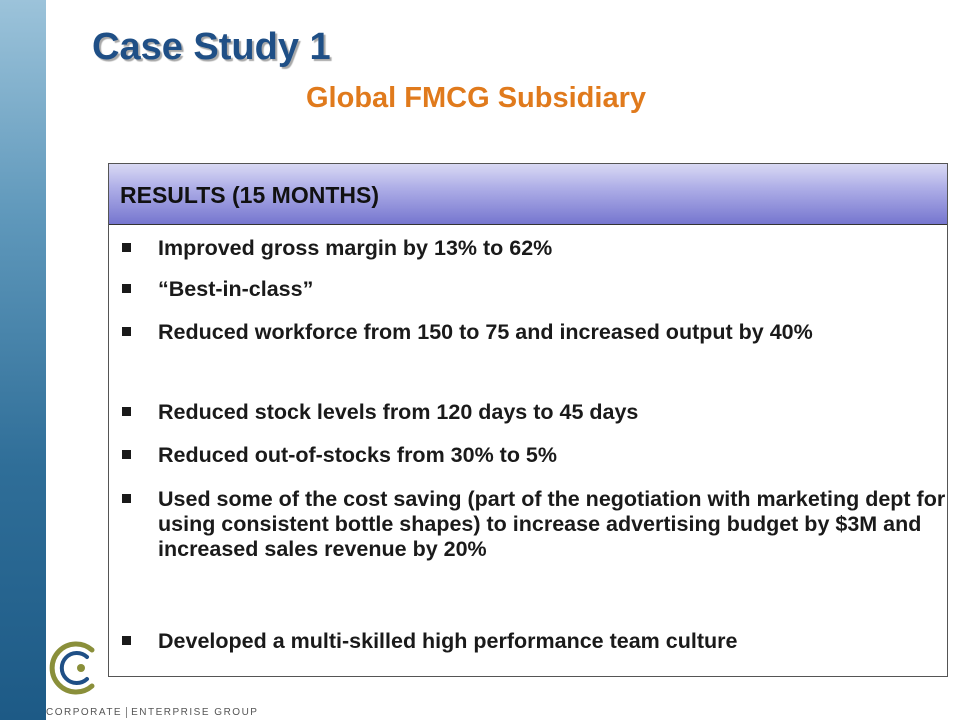 This screenshot has width=960, height=720. Describe the element at coordinates (528, 194) in the screenshot. I see `results-panel-header: RESULTS (15 MONTHS)` at that location.